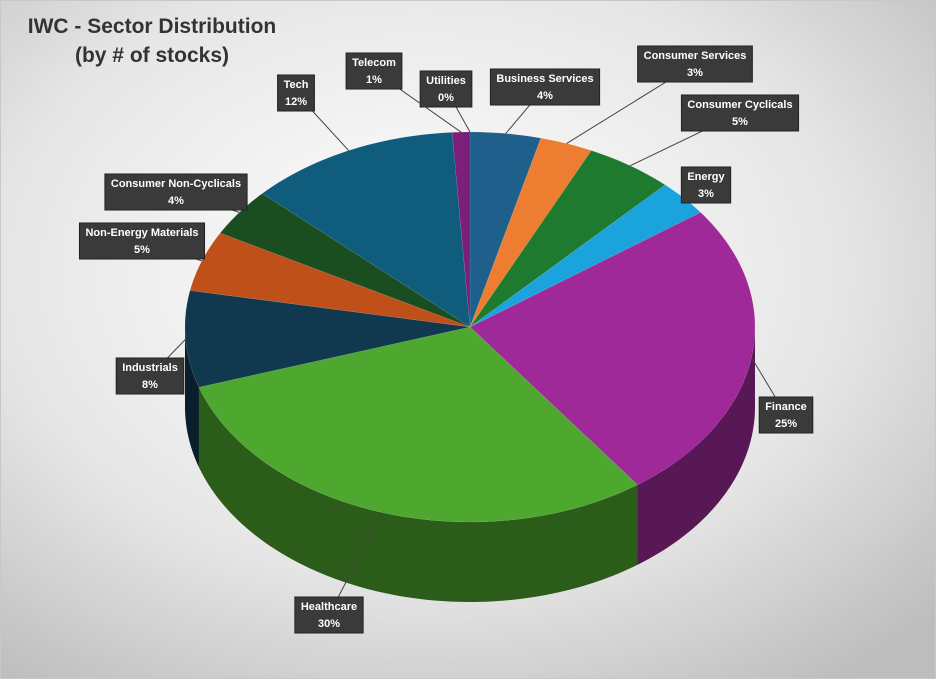 Image resolution: width=936 pixels, height=679 pixels. I want to click on data-label-name: Finance, so click(786, 407).